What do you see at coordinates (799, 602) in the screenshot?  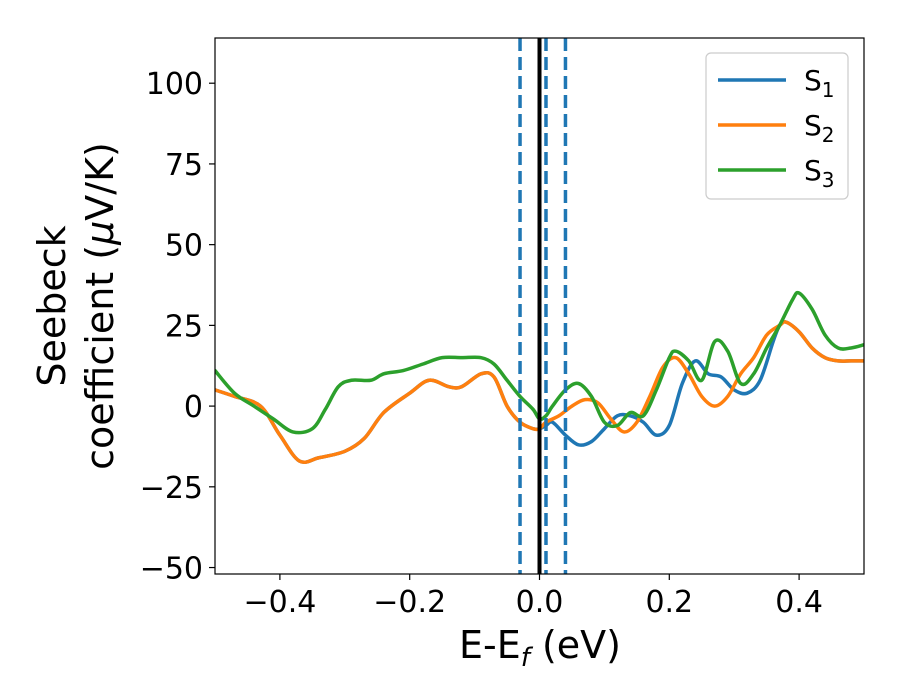 I see `x-tick-label: 0.4` at bounding box center [799, 602].